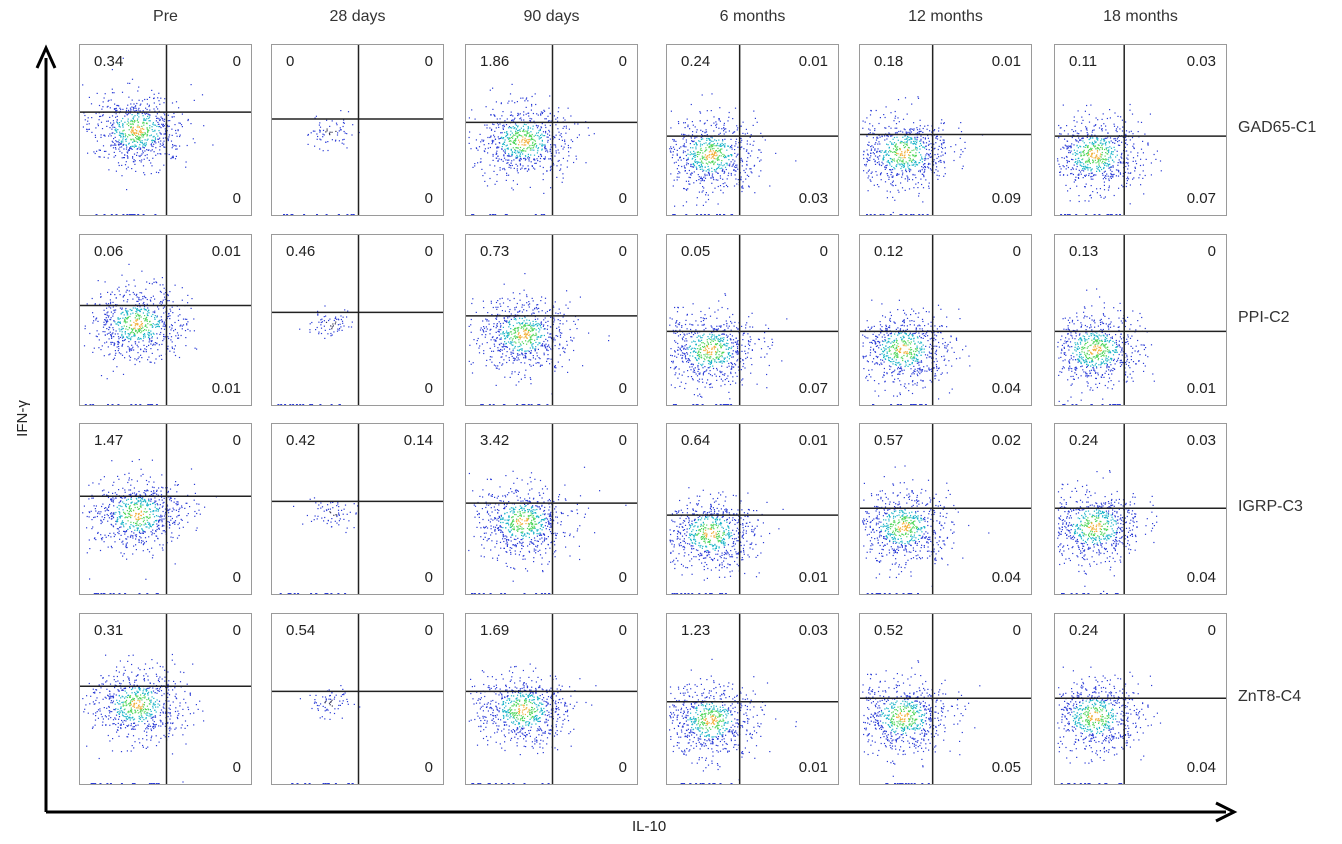 The width and height of the screenshot is (1342, 844). What do you see at coordinates (495, 440) in the screenshot?
I see `upper-left-percentage: 3.42` at bounding box center [495, 440].